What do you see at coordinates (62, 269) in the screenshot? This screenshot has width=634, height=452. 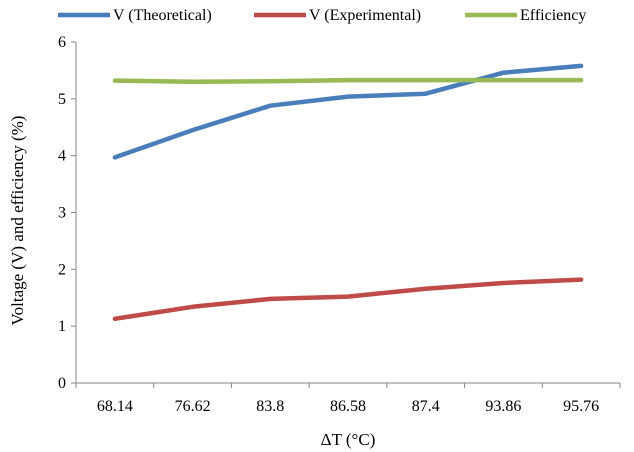 I see `y-tick-label: 2` at bounding box center [62, 269].